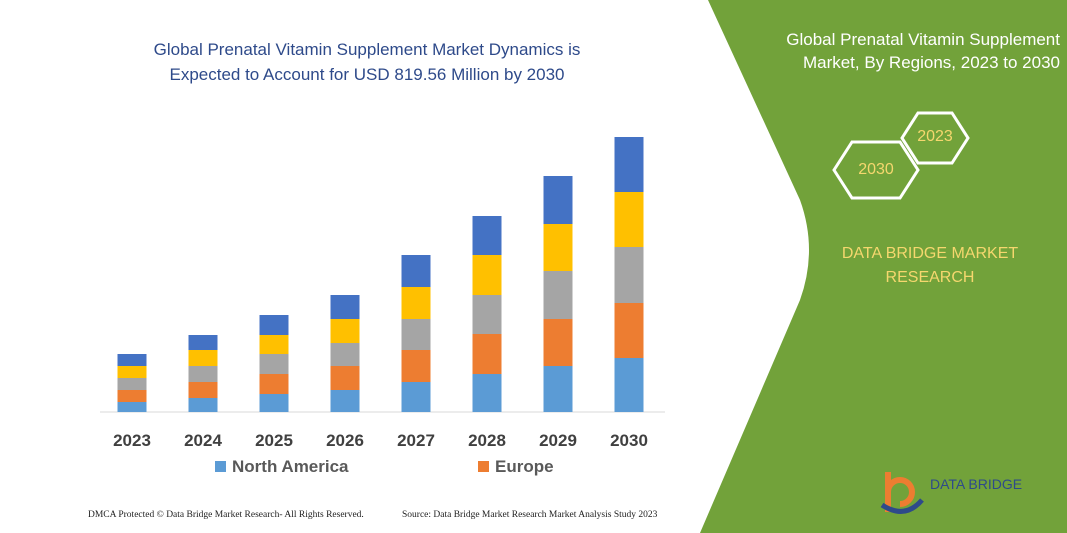 This screenshot has height=533, width=1067. What do you see at coordinates (487, 440) in the screenshot?
I see `x-tick-label: 2028` at bounding box center [487, 440].